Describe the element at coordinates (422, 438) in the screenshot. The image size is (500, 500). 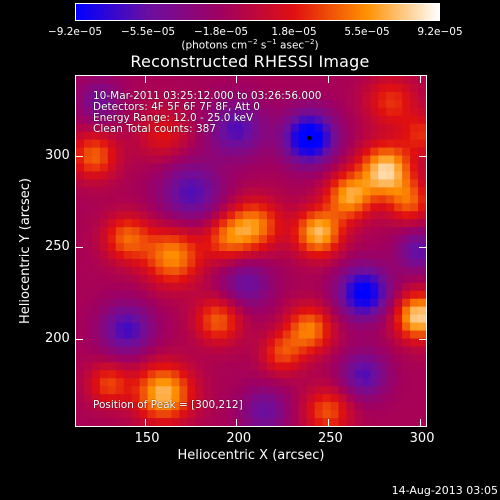
I see `x-tick-label: 300` at that location.